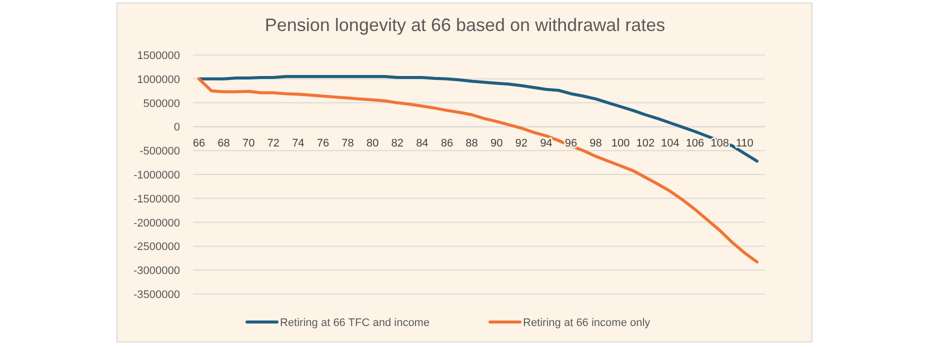  I want to click on x-tick-label: 92, so click(521, 144).